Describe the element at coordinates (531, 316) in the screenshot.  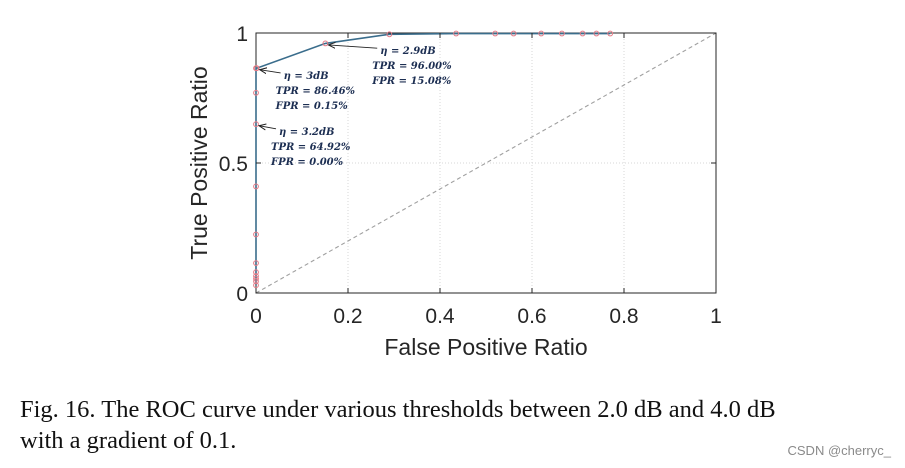
I see `x-tick-label-3: 0.6` at that location.